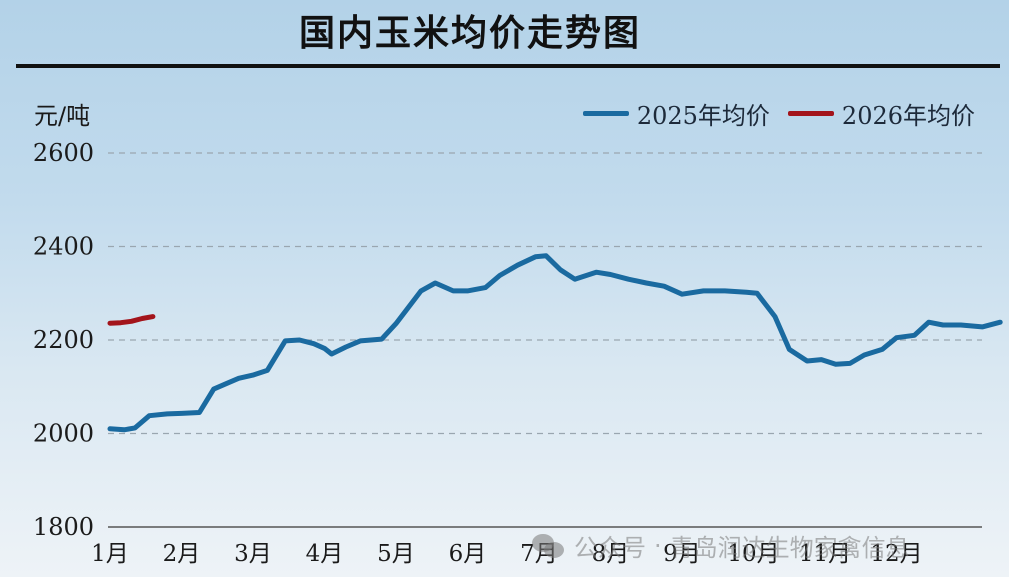  I want to click on x-tick-label: 12月, so click(896, 554).